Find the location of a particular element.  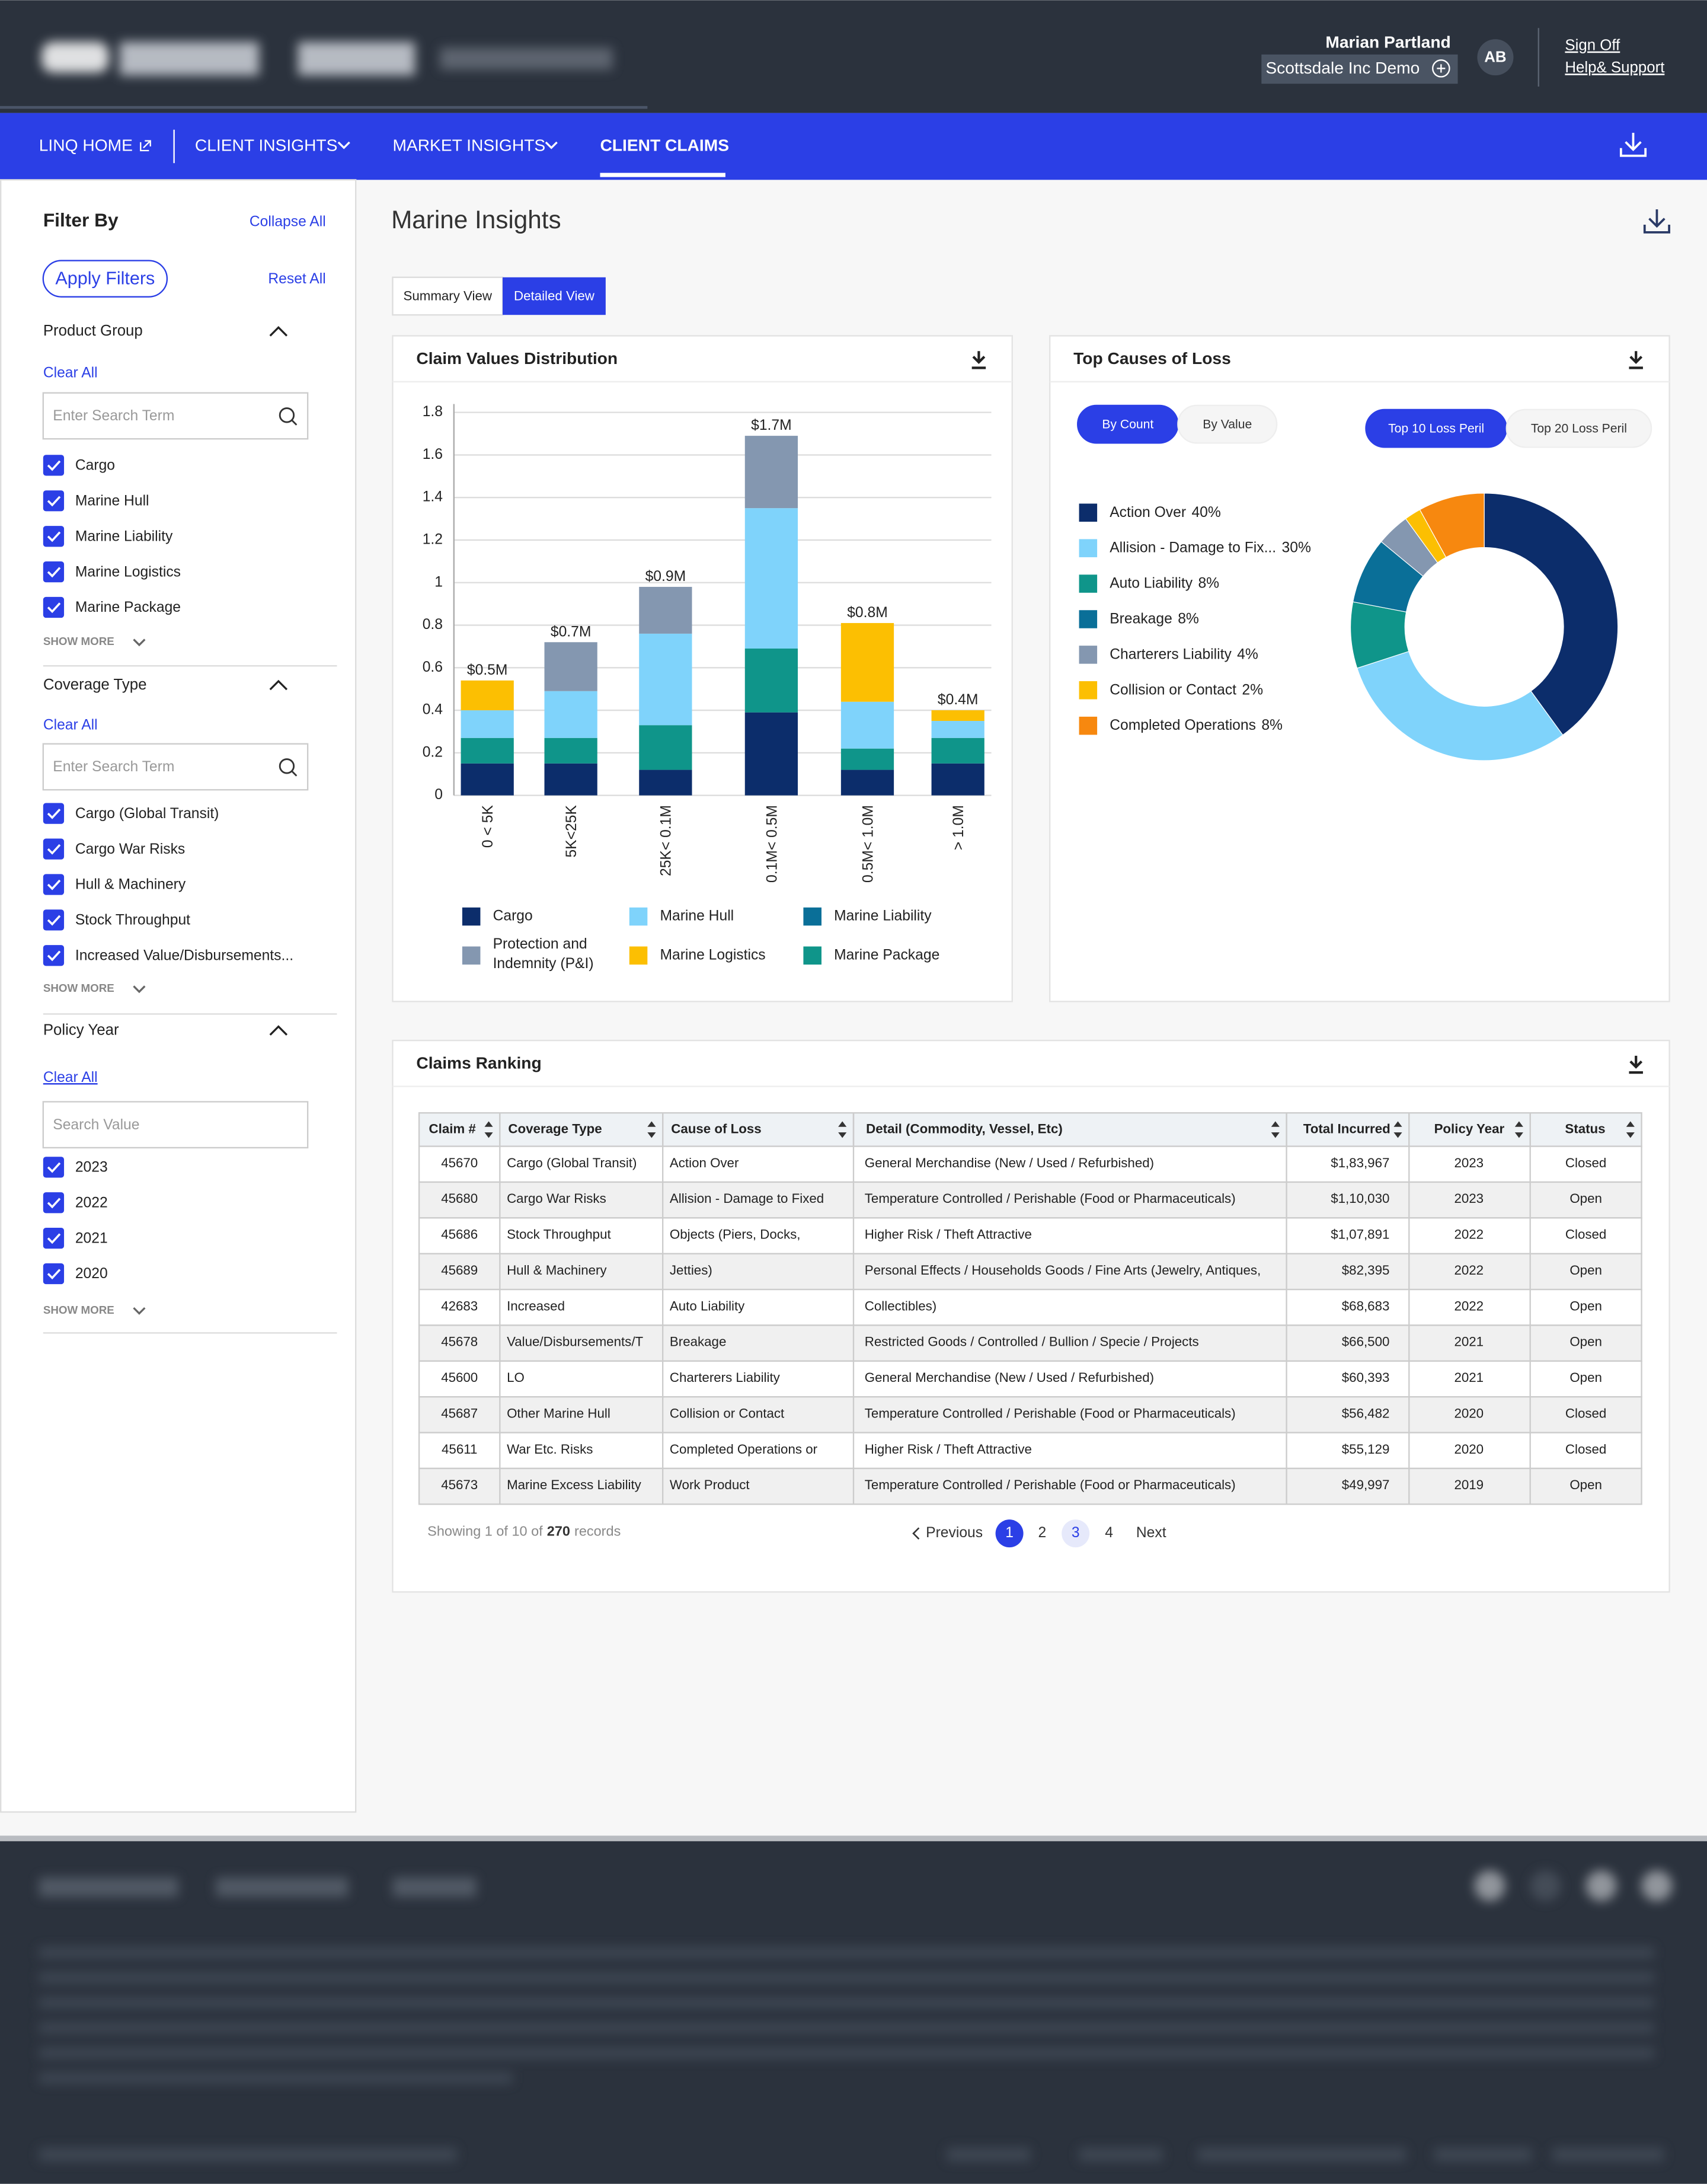

table-cell: Collision or Contact is located at coordinates (727, 1413).